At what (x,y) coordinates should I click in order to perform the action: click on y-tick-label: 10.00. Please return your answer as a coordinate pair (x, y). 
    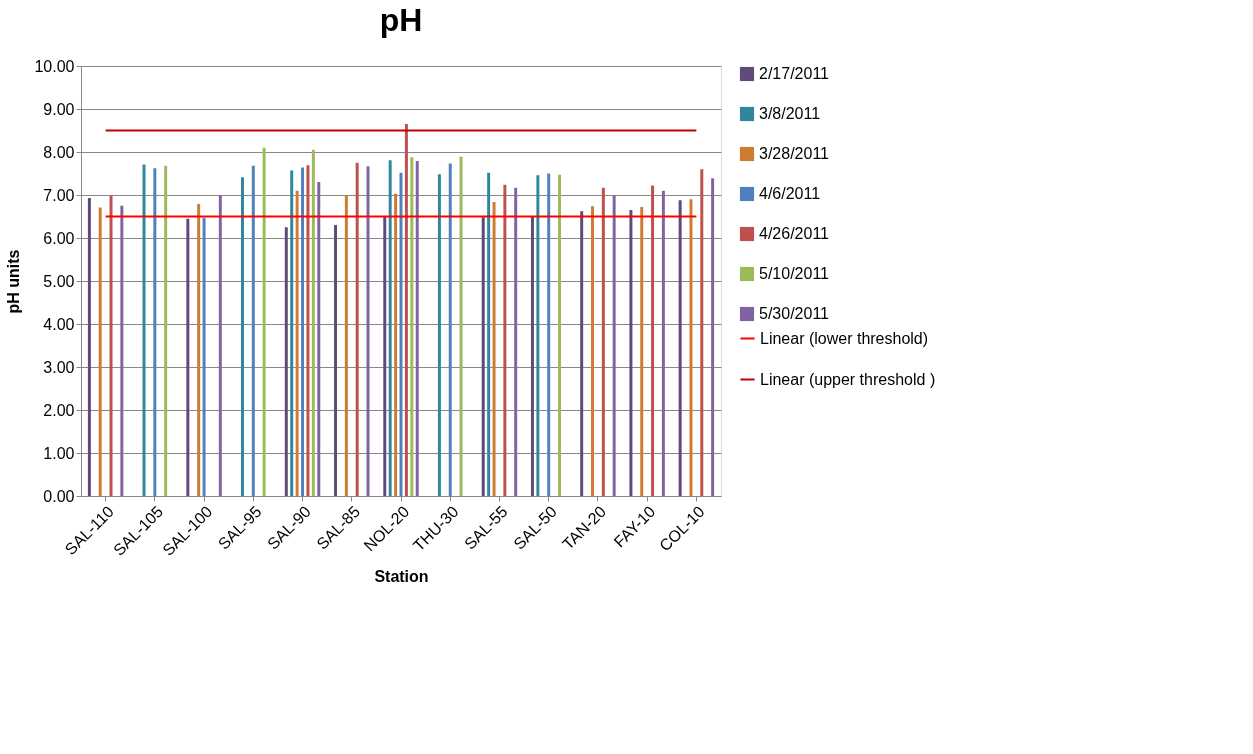
    Looking at the image, I should click on (54, 66).